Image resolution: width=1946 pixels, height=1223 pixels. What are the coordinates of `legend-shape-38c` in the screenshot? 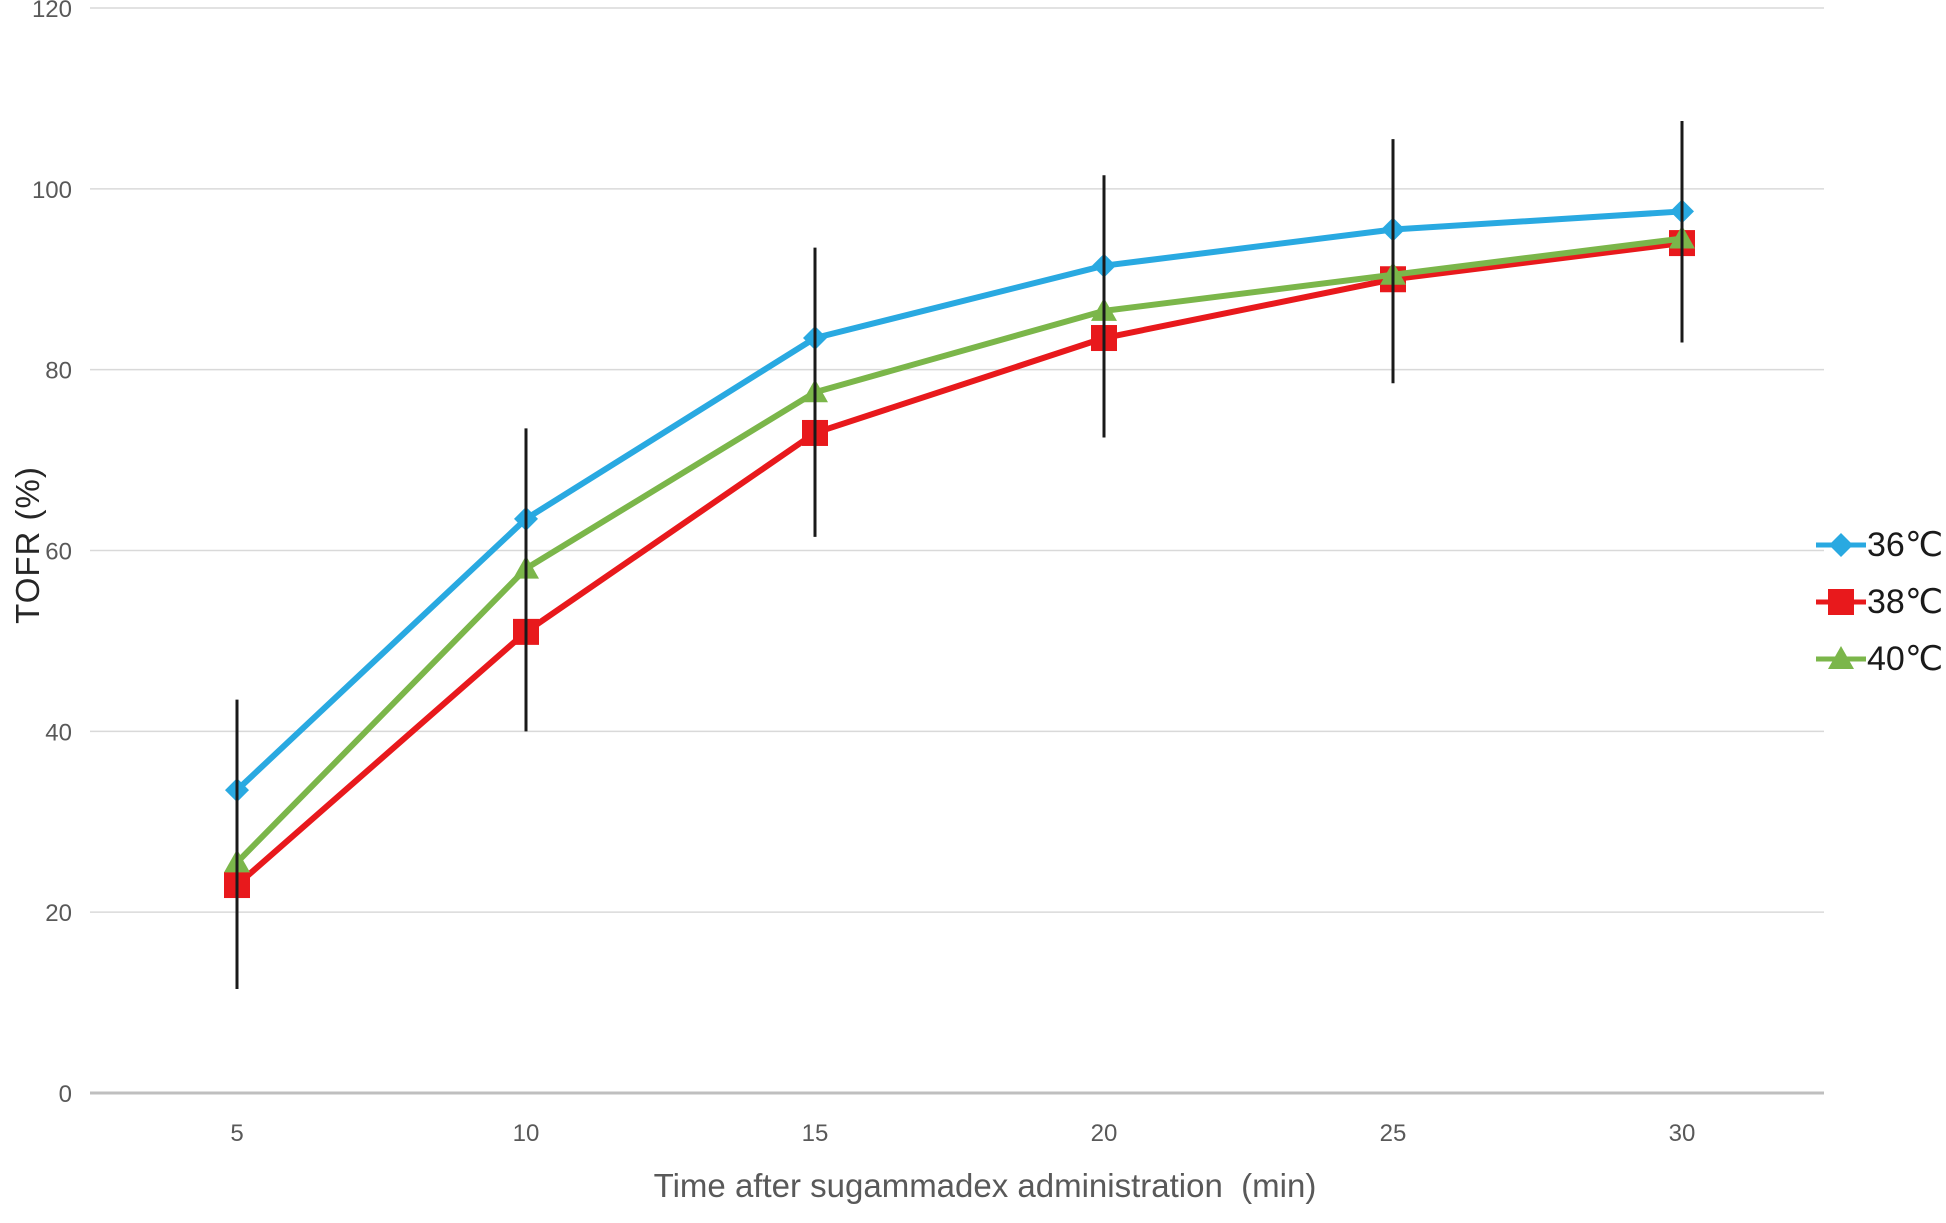 It's located at (1841, 601).